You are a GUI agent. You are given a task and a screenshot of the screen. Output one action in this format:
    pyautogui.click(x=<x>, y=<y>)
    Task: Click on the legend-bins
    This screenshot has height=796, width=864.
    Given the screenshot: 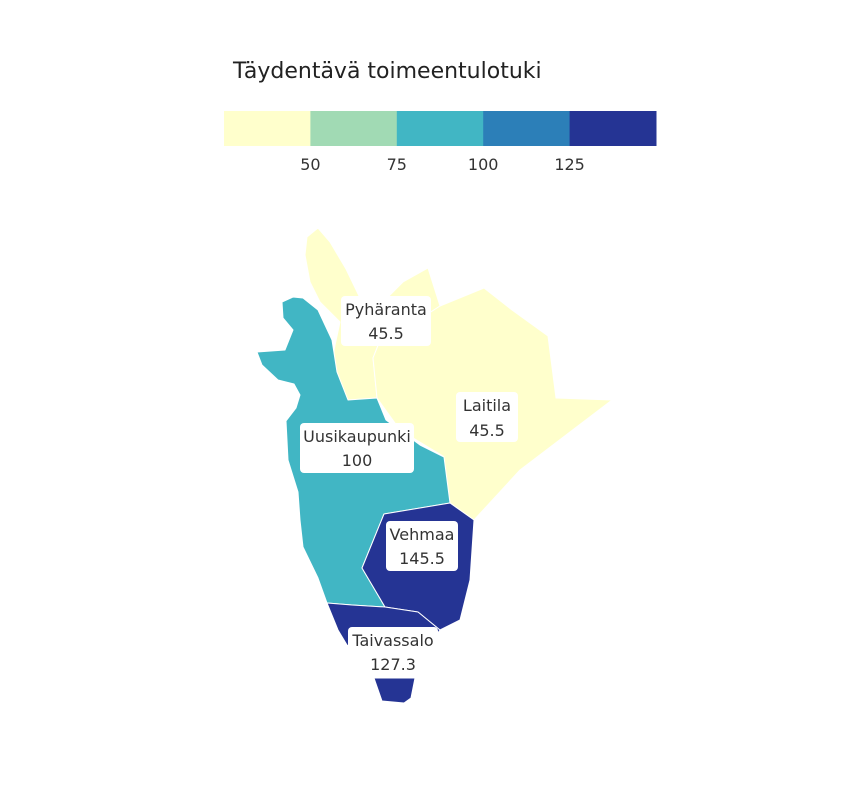 What is the action you would take?
    pyautogui.click(x=440, y=128)
    